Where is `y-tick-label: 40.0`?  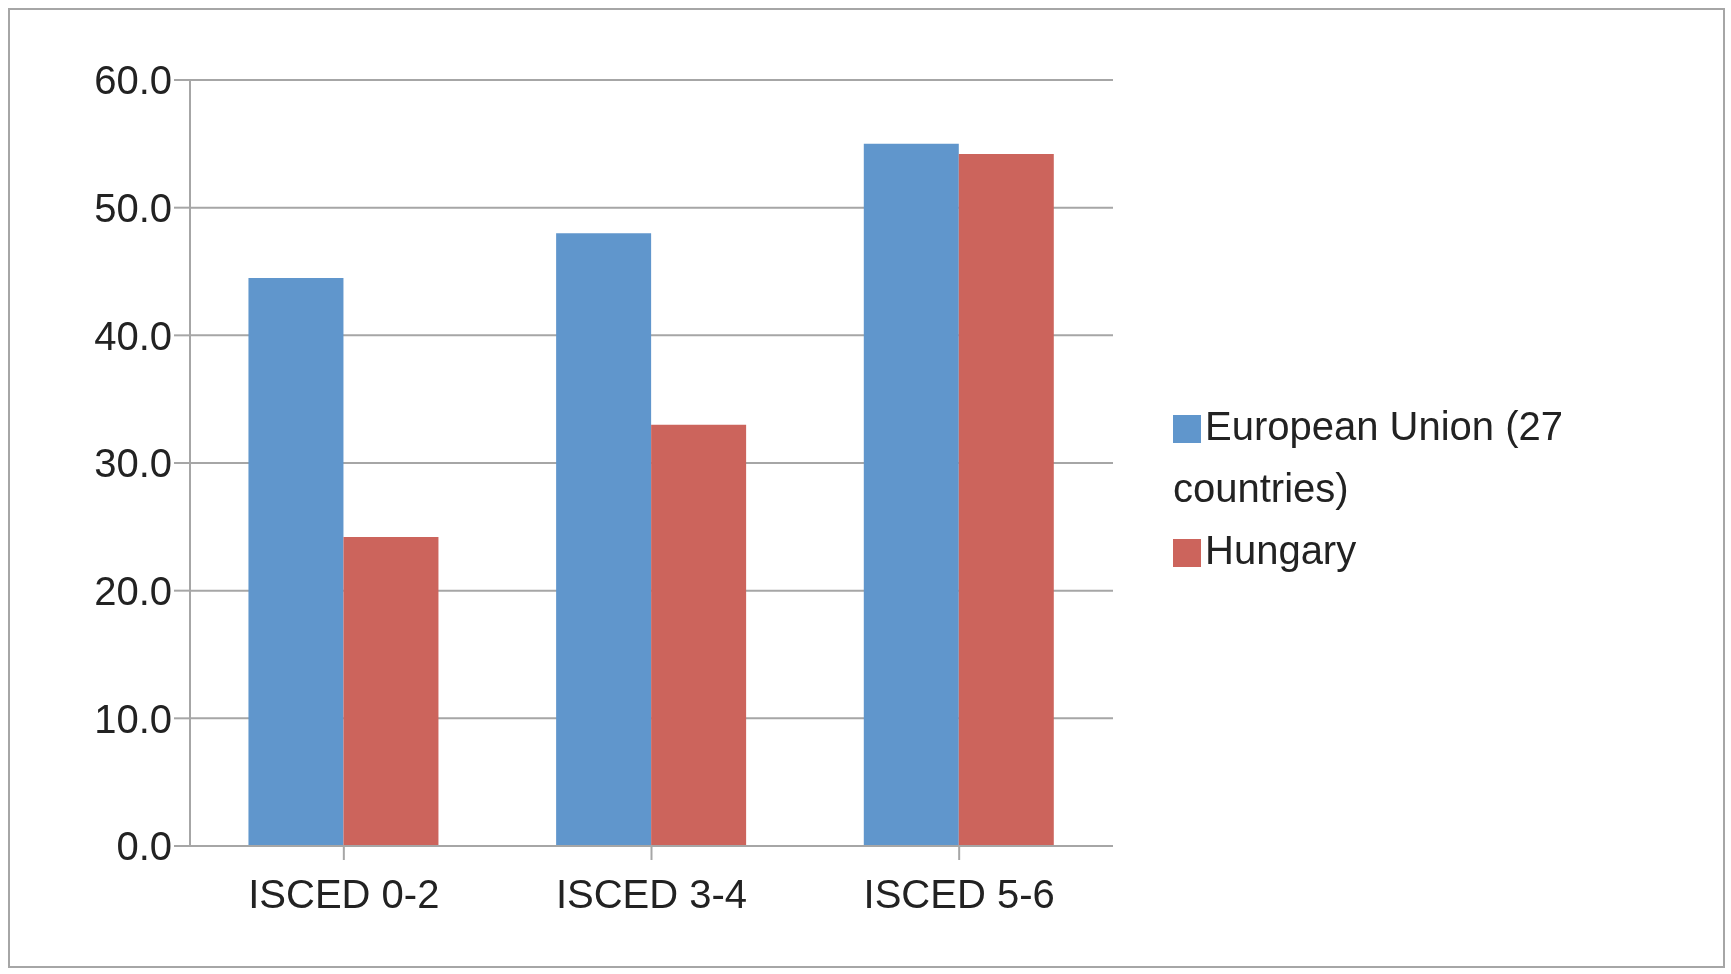 y-tick-label: 40.0 is located at coordinates (133, 335).